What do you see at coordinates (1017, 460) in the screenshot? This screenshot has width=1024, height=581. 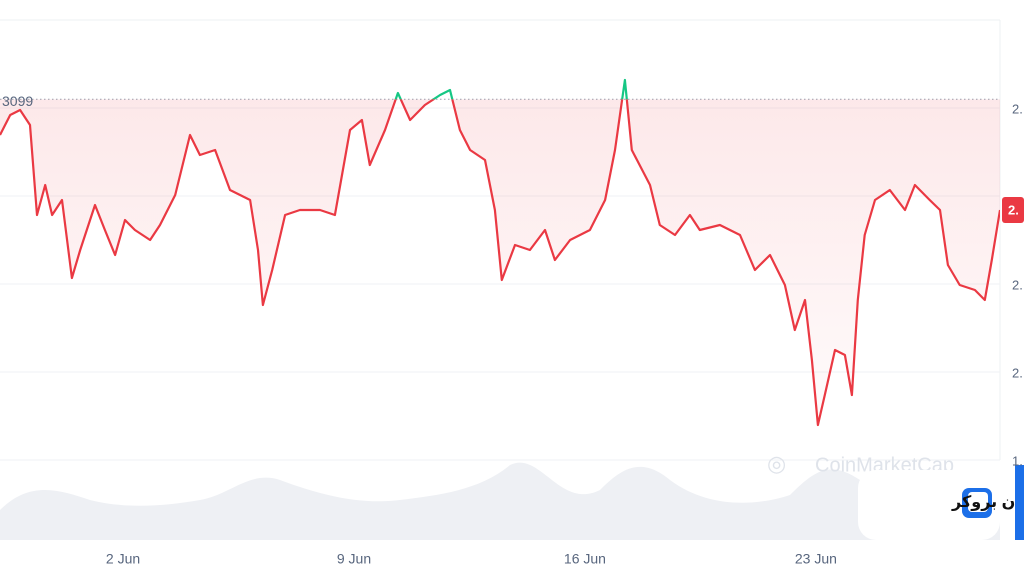 I see `y-tick-label: 1.` at bounding box center [1017, 460].